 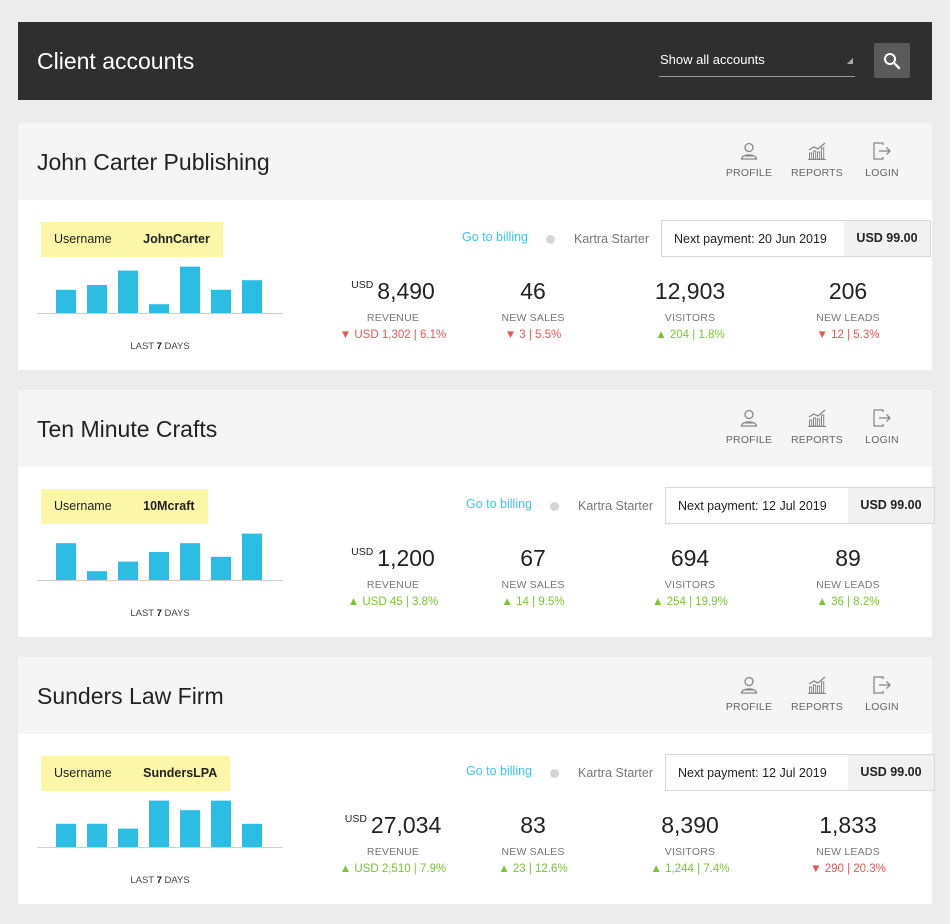 I want to click on chart-caption: LAST 7 DAYS, so click(x=160, y=880).